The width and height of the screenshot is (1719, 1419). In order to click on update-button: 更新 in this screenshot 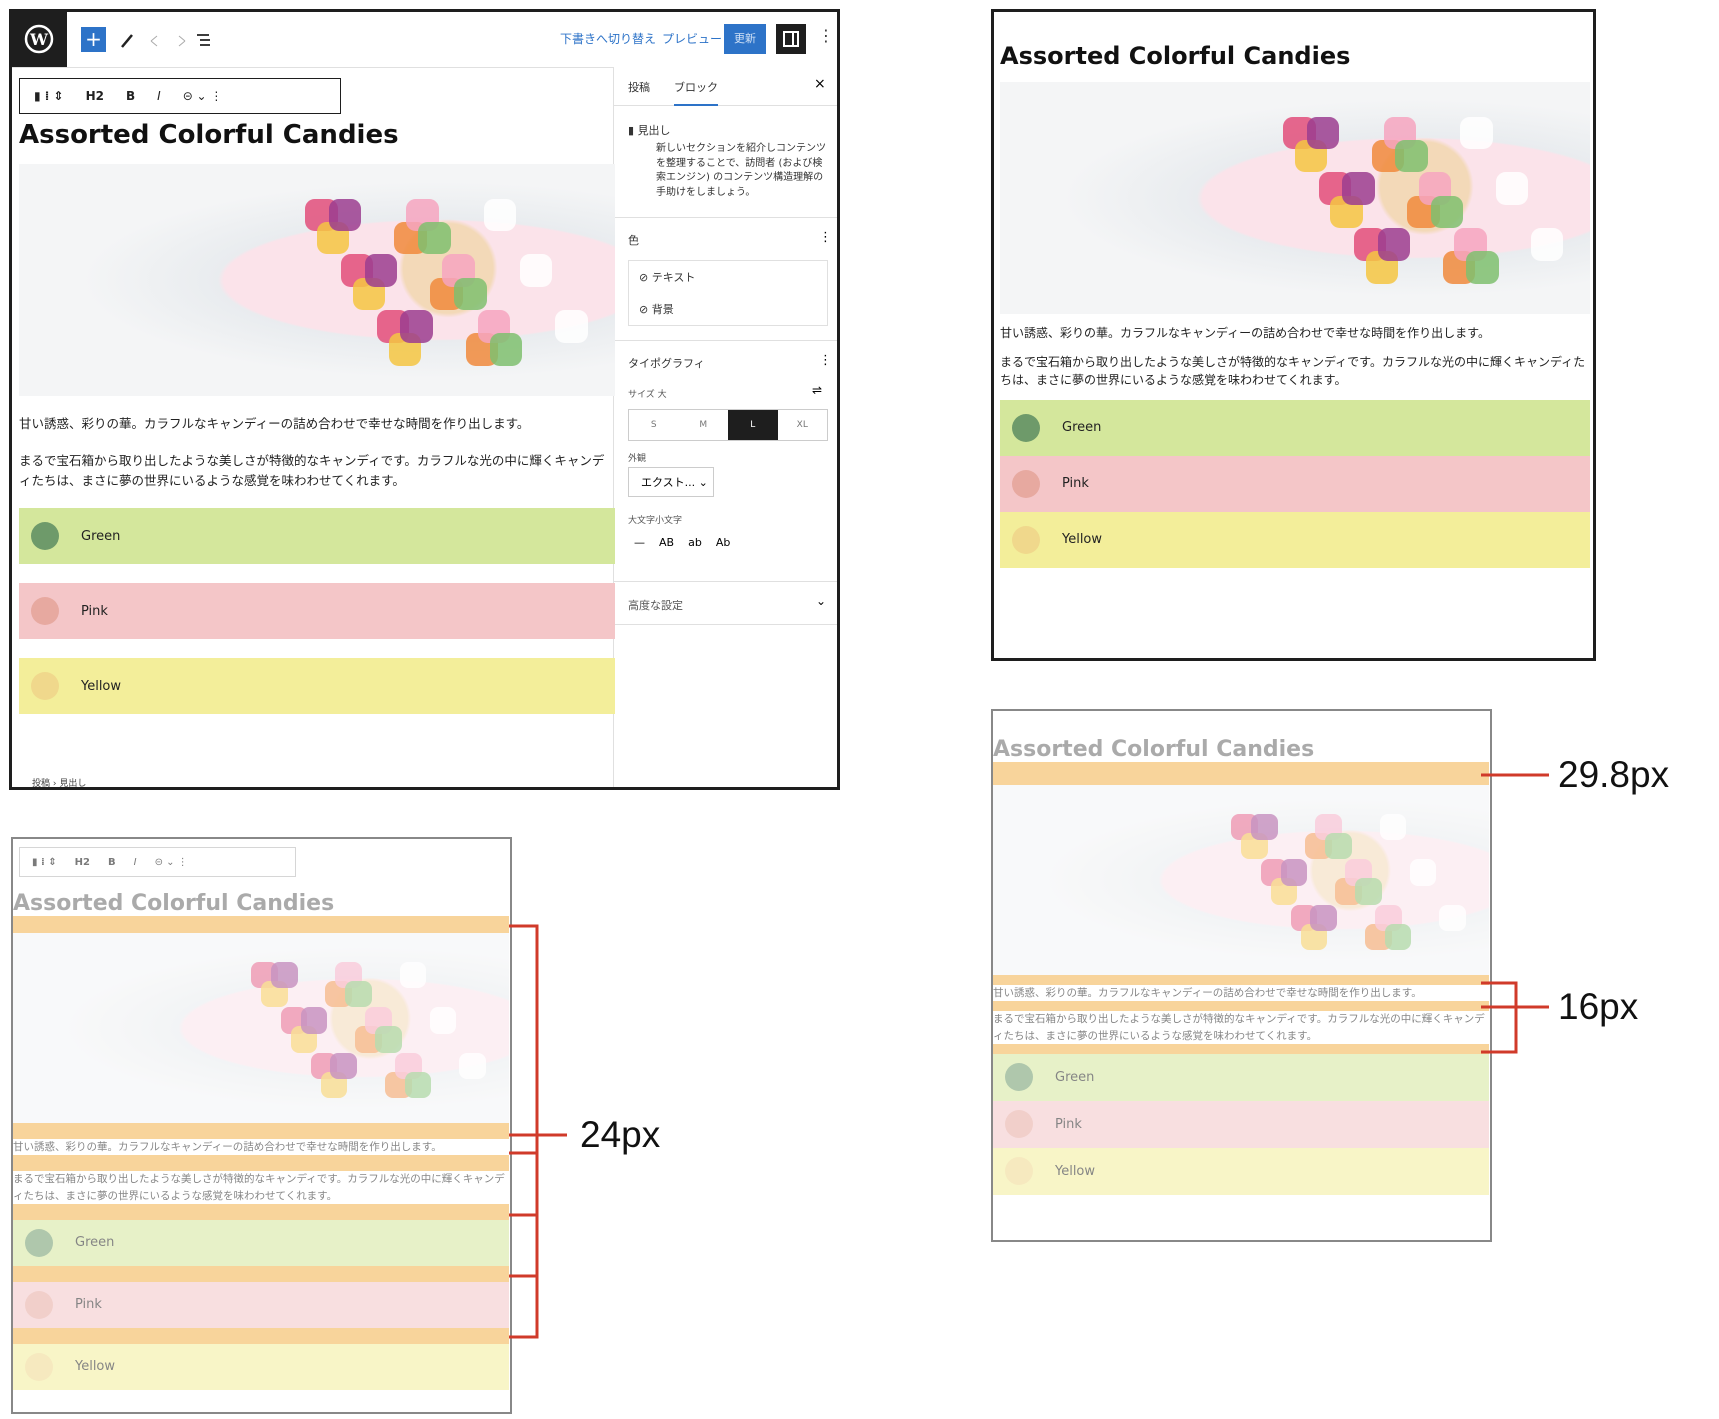, I will do `click(745, 39)`.